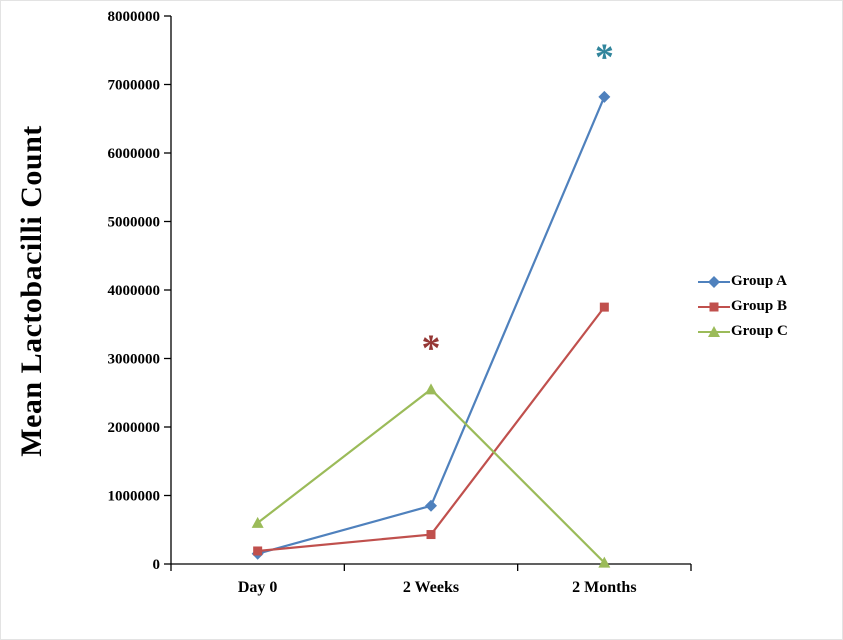 The width and height of the screenshot is (843, 640). Describe the element at coordinates (134, 154) in the screenshot. I see `y-tick-label: 6000000` at that location.